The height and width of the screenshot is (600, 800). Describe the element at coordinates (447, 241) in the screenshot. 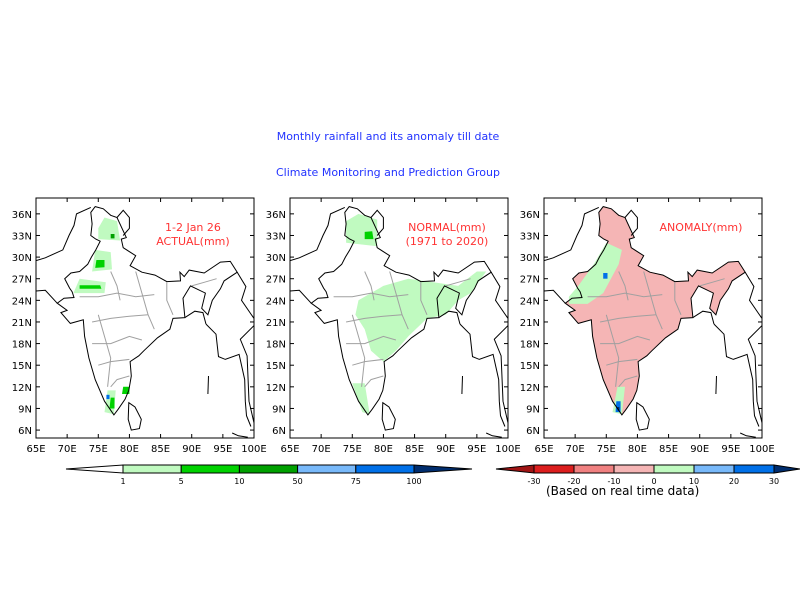

I see `panel-label-sub: (1971 to 2020)` at that location.